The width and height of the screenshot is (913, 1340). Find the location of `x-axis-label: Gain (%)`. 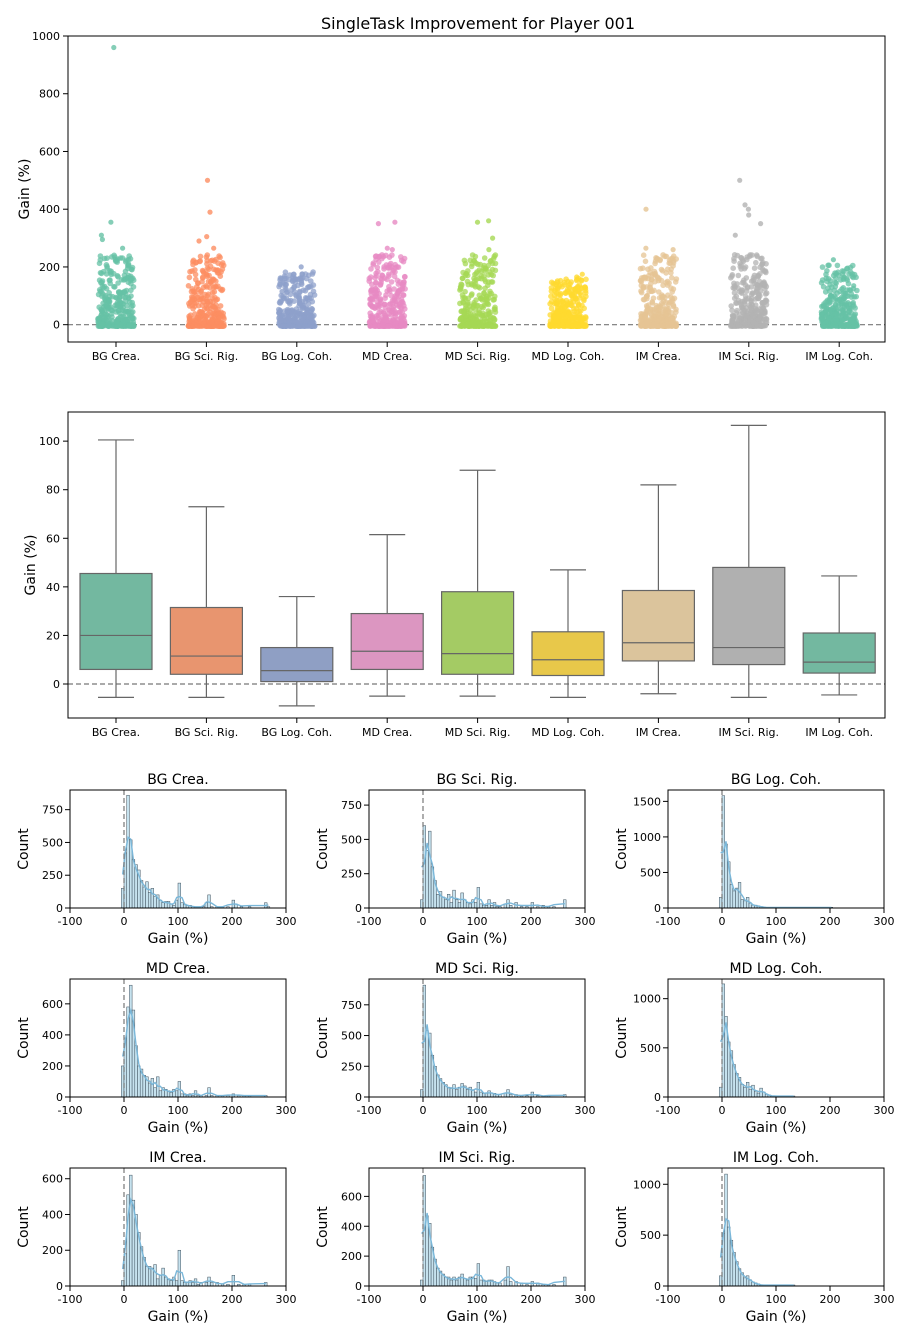

x-axis-label: Gain (%) is located at coordinates (776, 939).